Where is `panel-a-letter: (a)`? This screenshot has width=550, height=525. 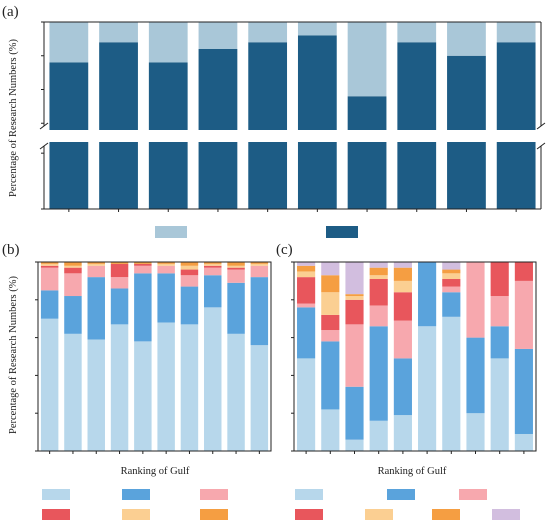
panel-a-letter: (a) is located at coordinates (10, 12).